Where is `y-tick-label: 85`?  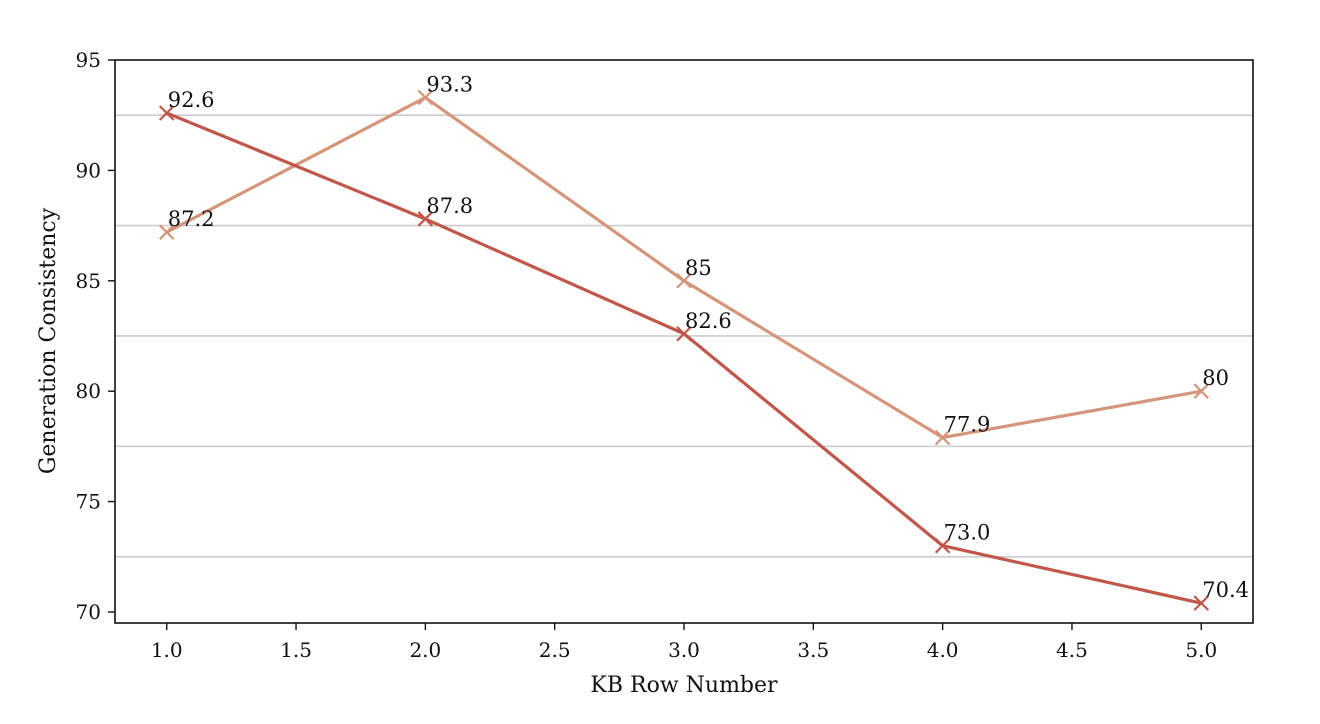
y-tick-label: 85 is located at coordinates (88, 281).